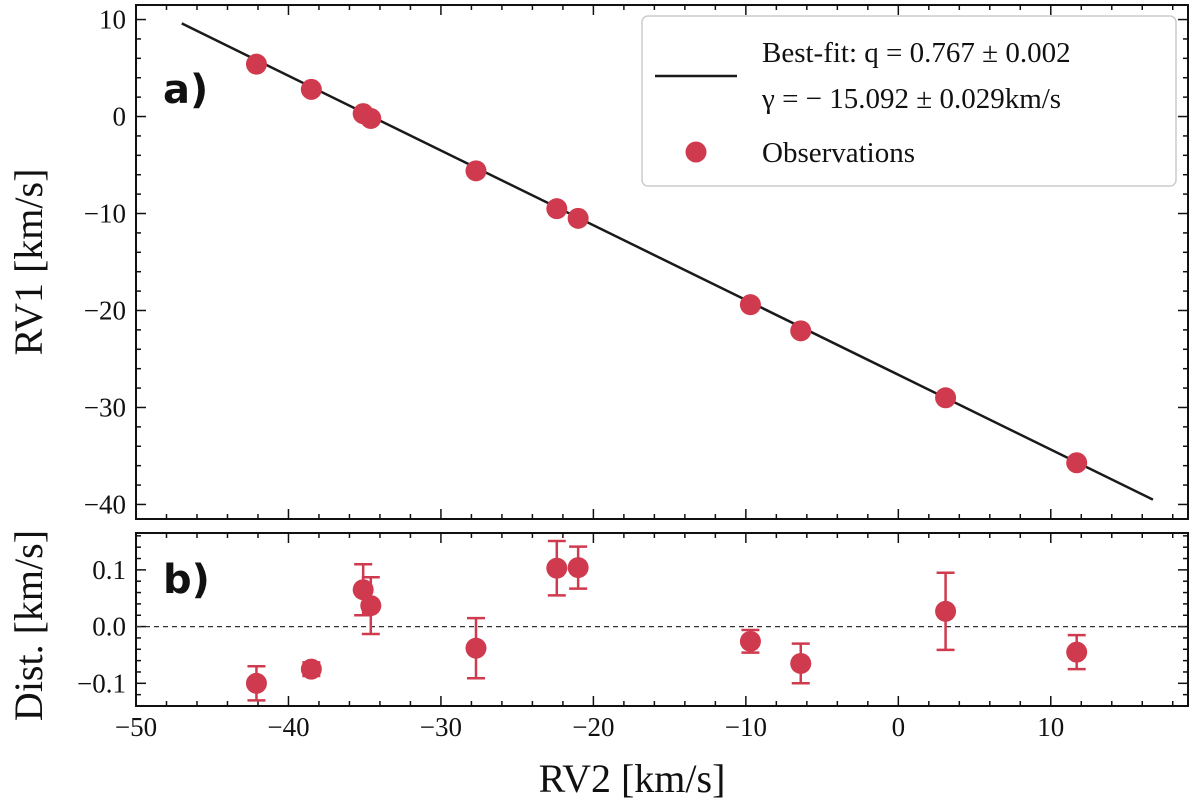  Describe the element at coordinates (105, 504) in the screenshot. I see `y-tick-label: −40` at that location.